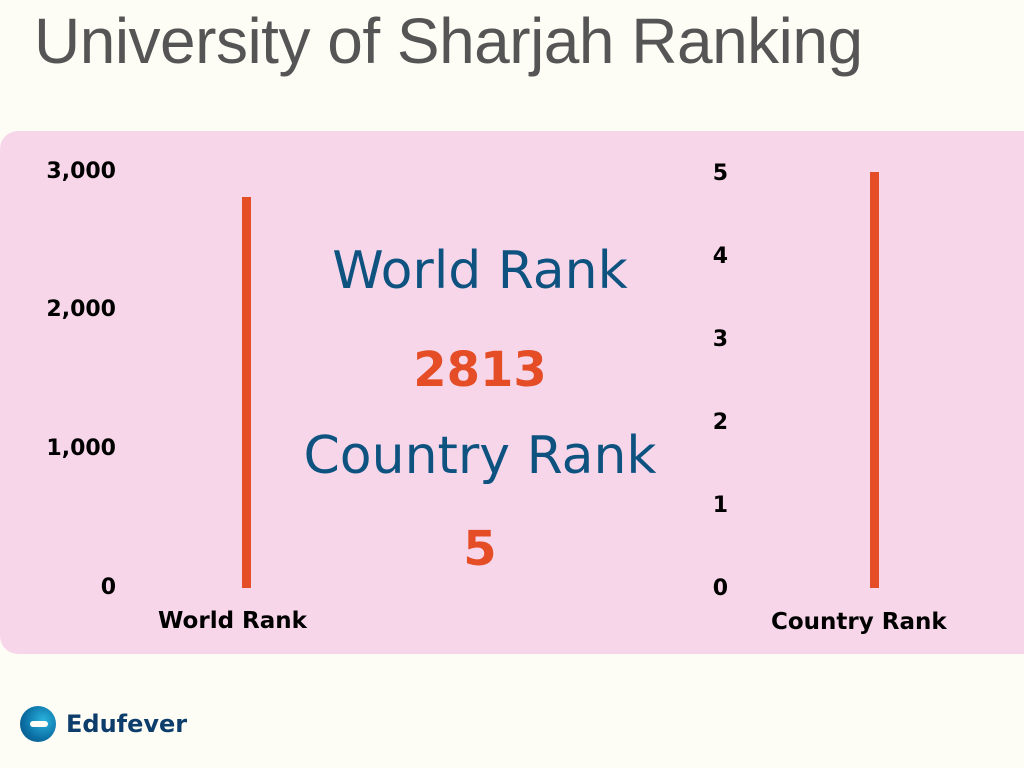  What do you see at coordinates (480, 271) in the screenshot?
I see `world-rank-heading: World Rank` at bounding box center [480, 271].